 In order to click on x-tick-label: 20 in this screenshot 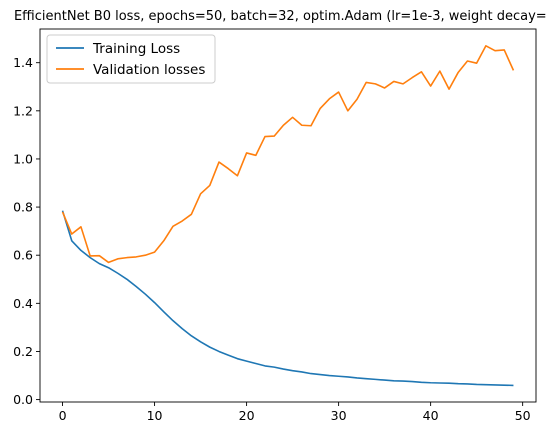, I will do `click(247, 415)`.